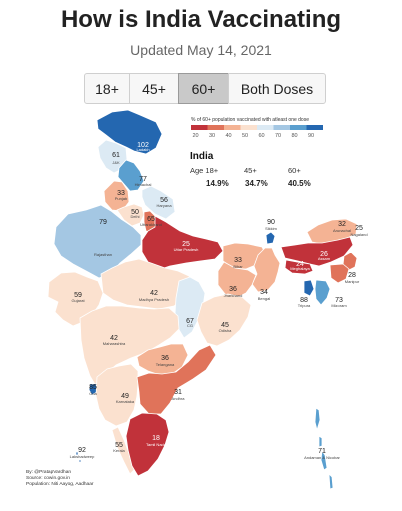 The height and width of the screenshot is (511, 402). What do you see at coordinates (271, 228) in the screenshot?
I see `region-name: Sikkim` at bounding box center [271, 228].